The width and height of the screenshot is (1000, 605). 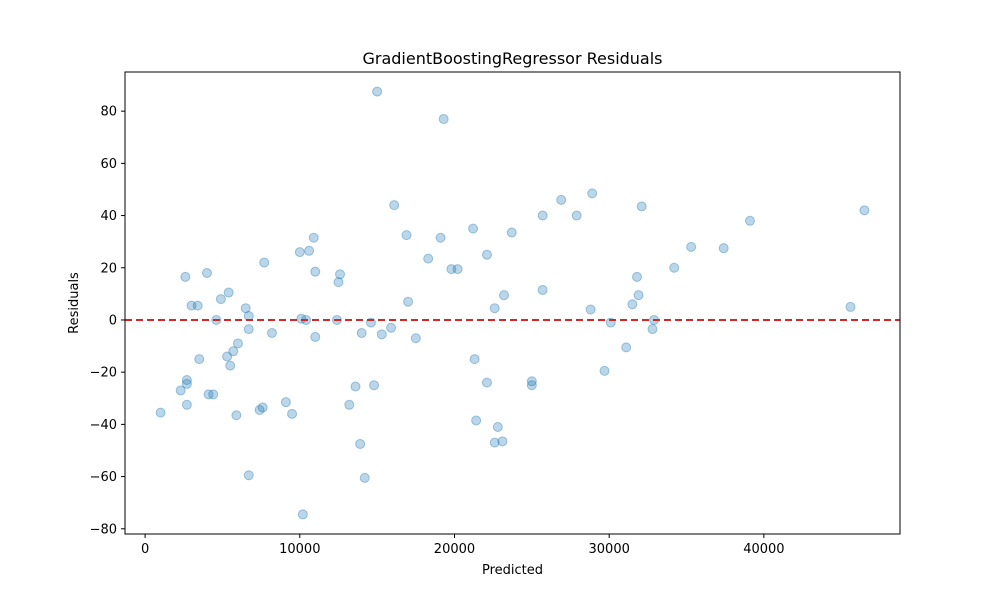 I want to click on y-tick-label: −40, so click(x=103, y=425).